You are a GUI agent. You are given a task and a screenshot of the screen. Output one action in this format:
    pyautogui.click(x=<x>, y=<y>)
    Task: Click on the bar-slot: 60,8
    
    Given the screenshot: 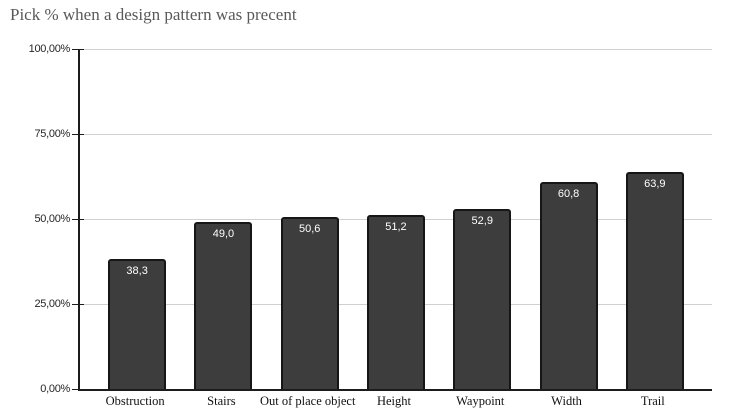 What is the action you would take?
    pyautogui.click(x=568, y=219)
    